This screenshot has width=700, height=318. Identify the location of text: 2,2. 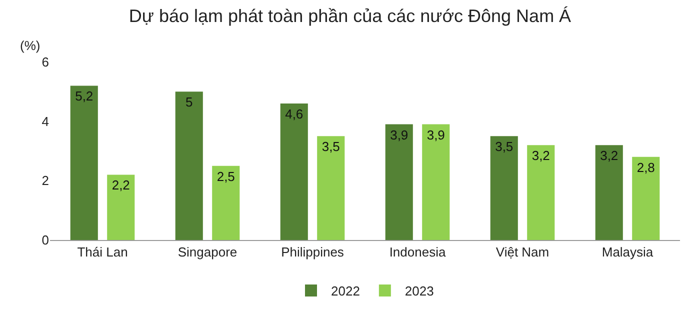
(121, 185).